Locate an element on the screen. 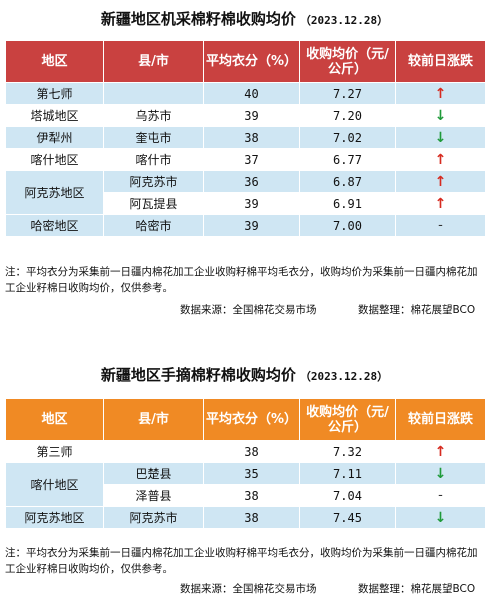 The height and width of the screenshot is (599, 489). price-cell: 7.02 is located at coordinates (347, 137).